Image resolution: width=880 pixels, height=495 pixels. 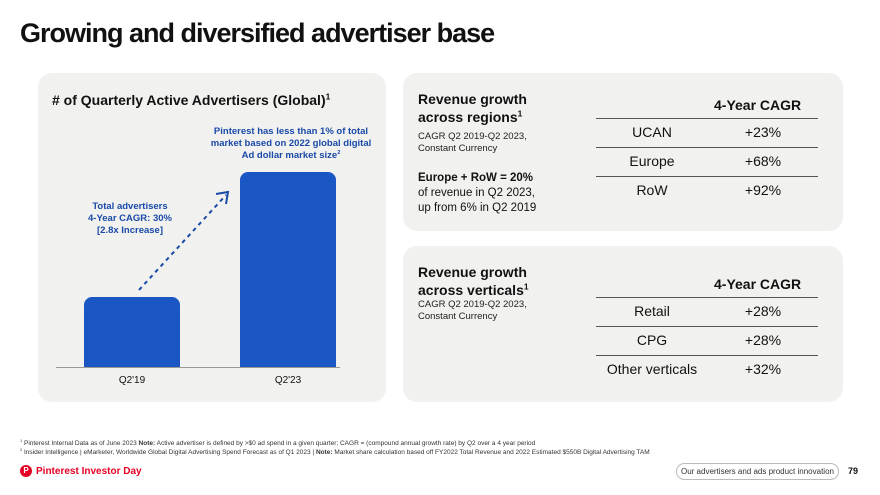 I want to click on growth-note-line1: Total advertisers, so click(x=130, y=206).